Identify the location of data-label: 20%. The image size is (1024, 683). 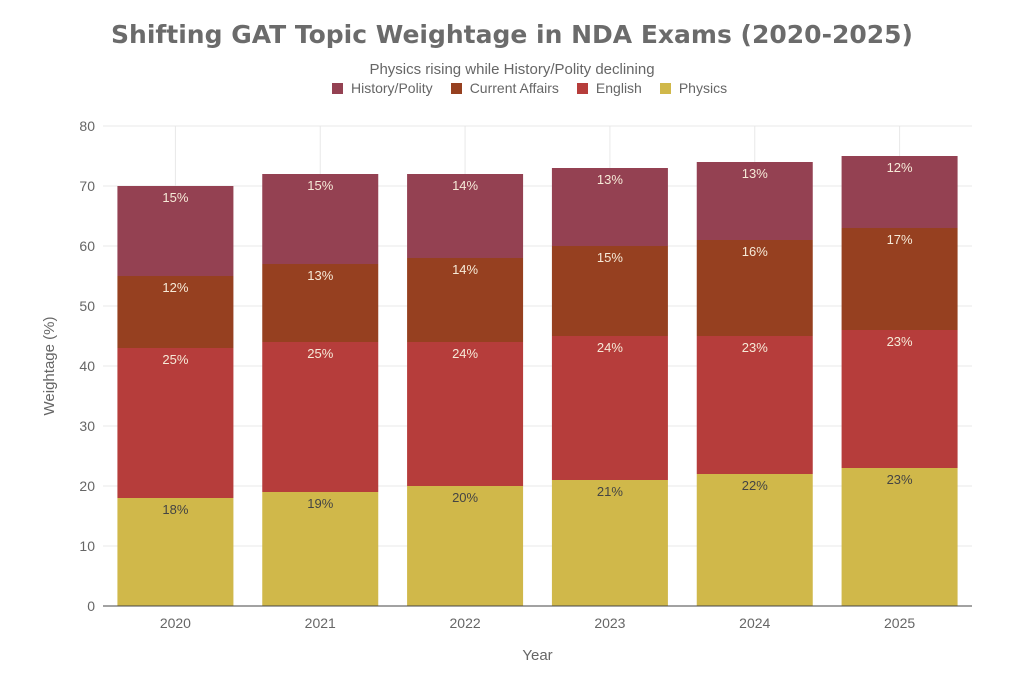
(465, 497).